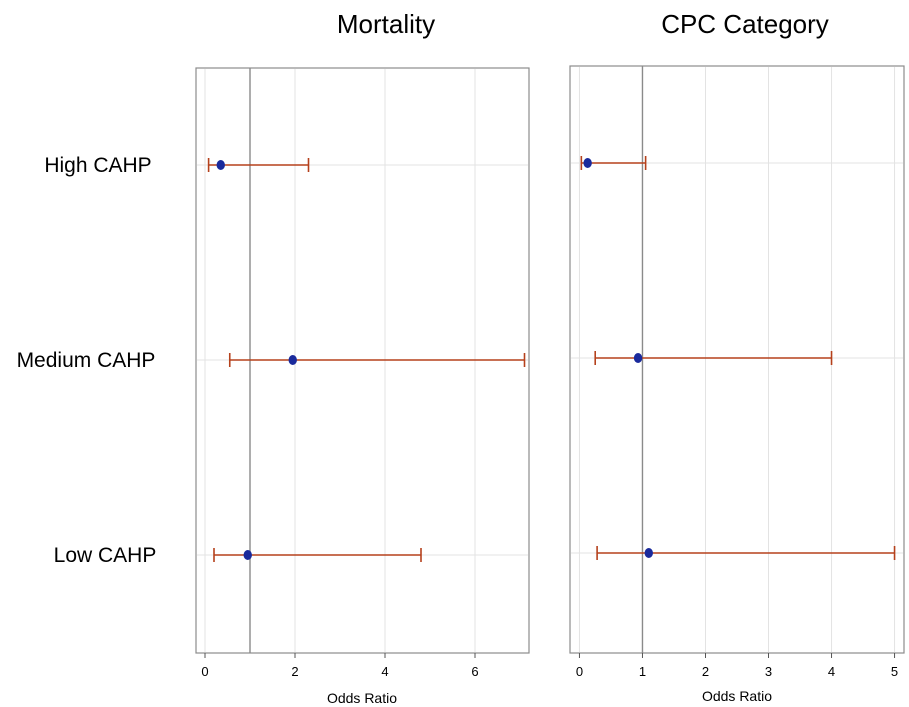 The height and width of the screenshot is (707, 909). I want to click on x-tick-label-mortality-0: 0, so click(204, 671).